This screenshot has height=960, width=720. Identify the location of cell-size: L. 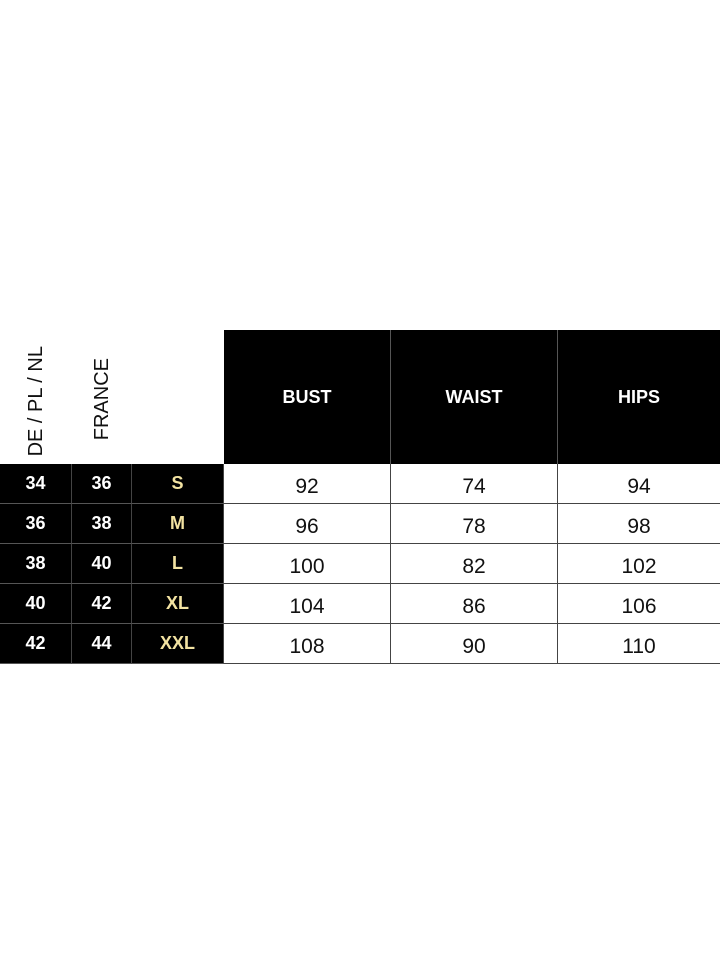
(178, 564).